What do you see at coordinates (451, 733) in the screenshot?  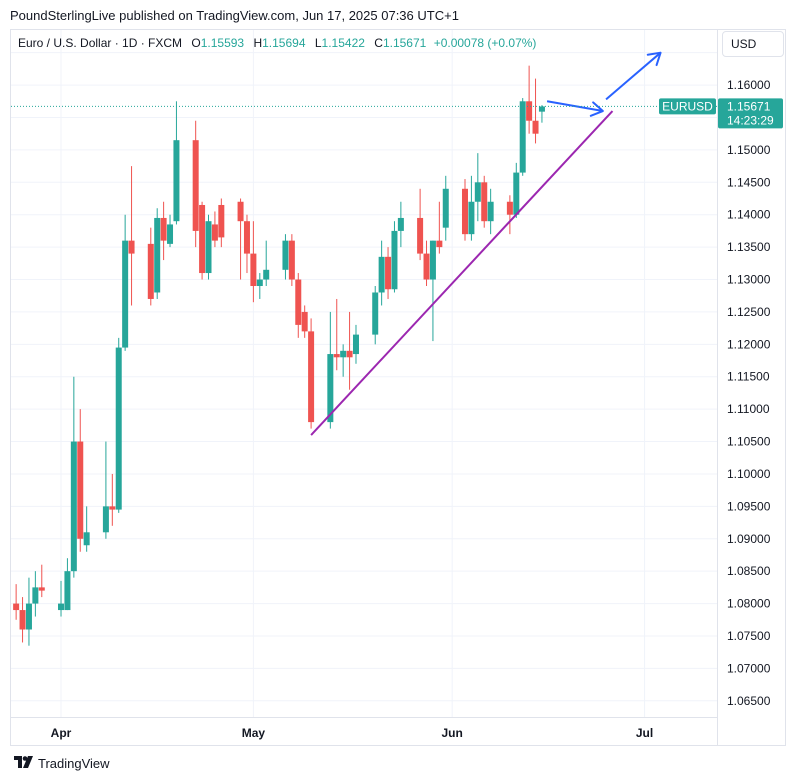 I see `time-tick-label: Jun` at bounding box center [451, 733].